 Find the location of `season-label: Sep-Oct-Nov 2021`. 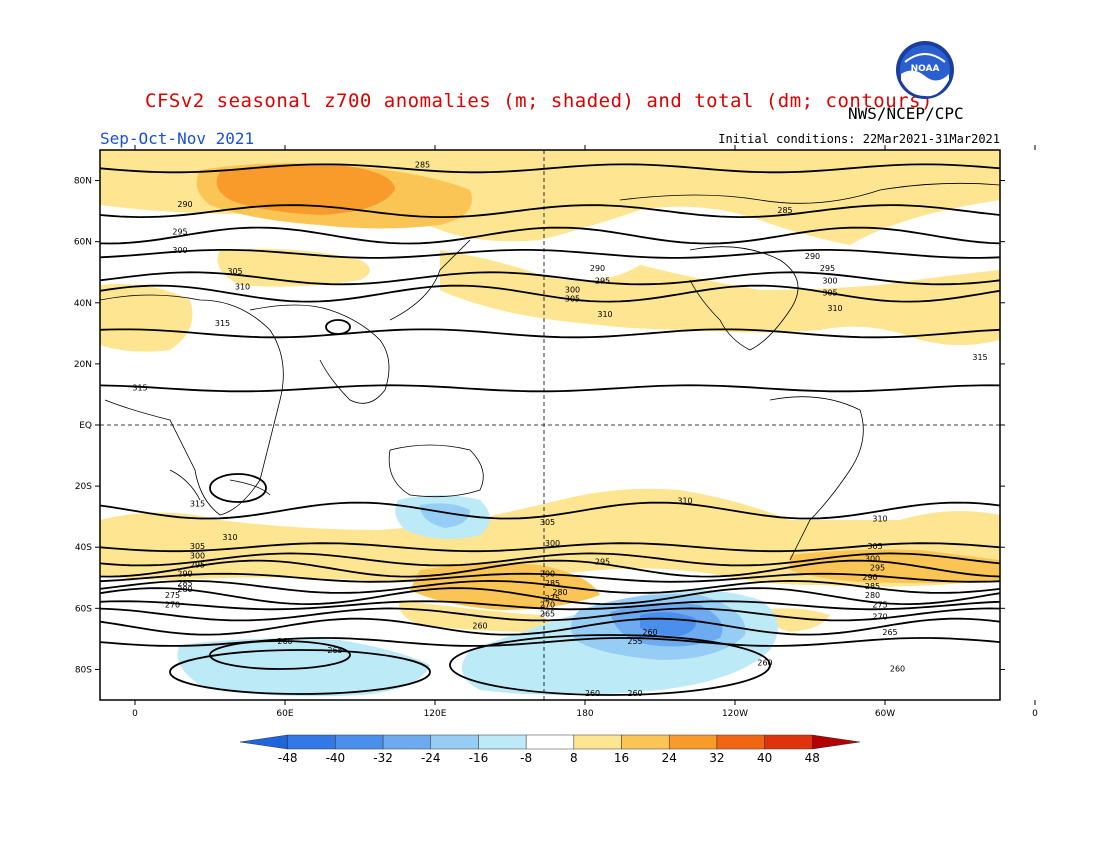

season-label: Sep-Oct-Nov 2021 is located at coordinates (177, 138).